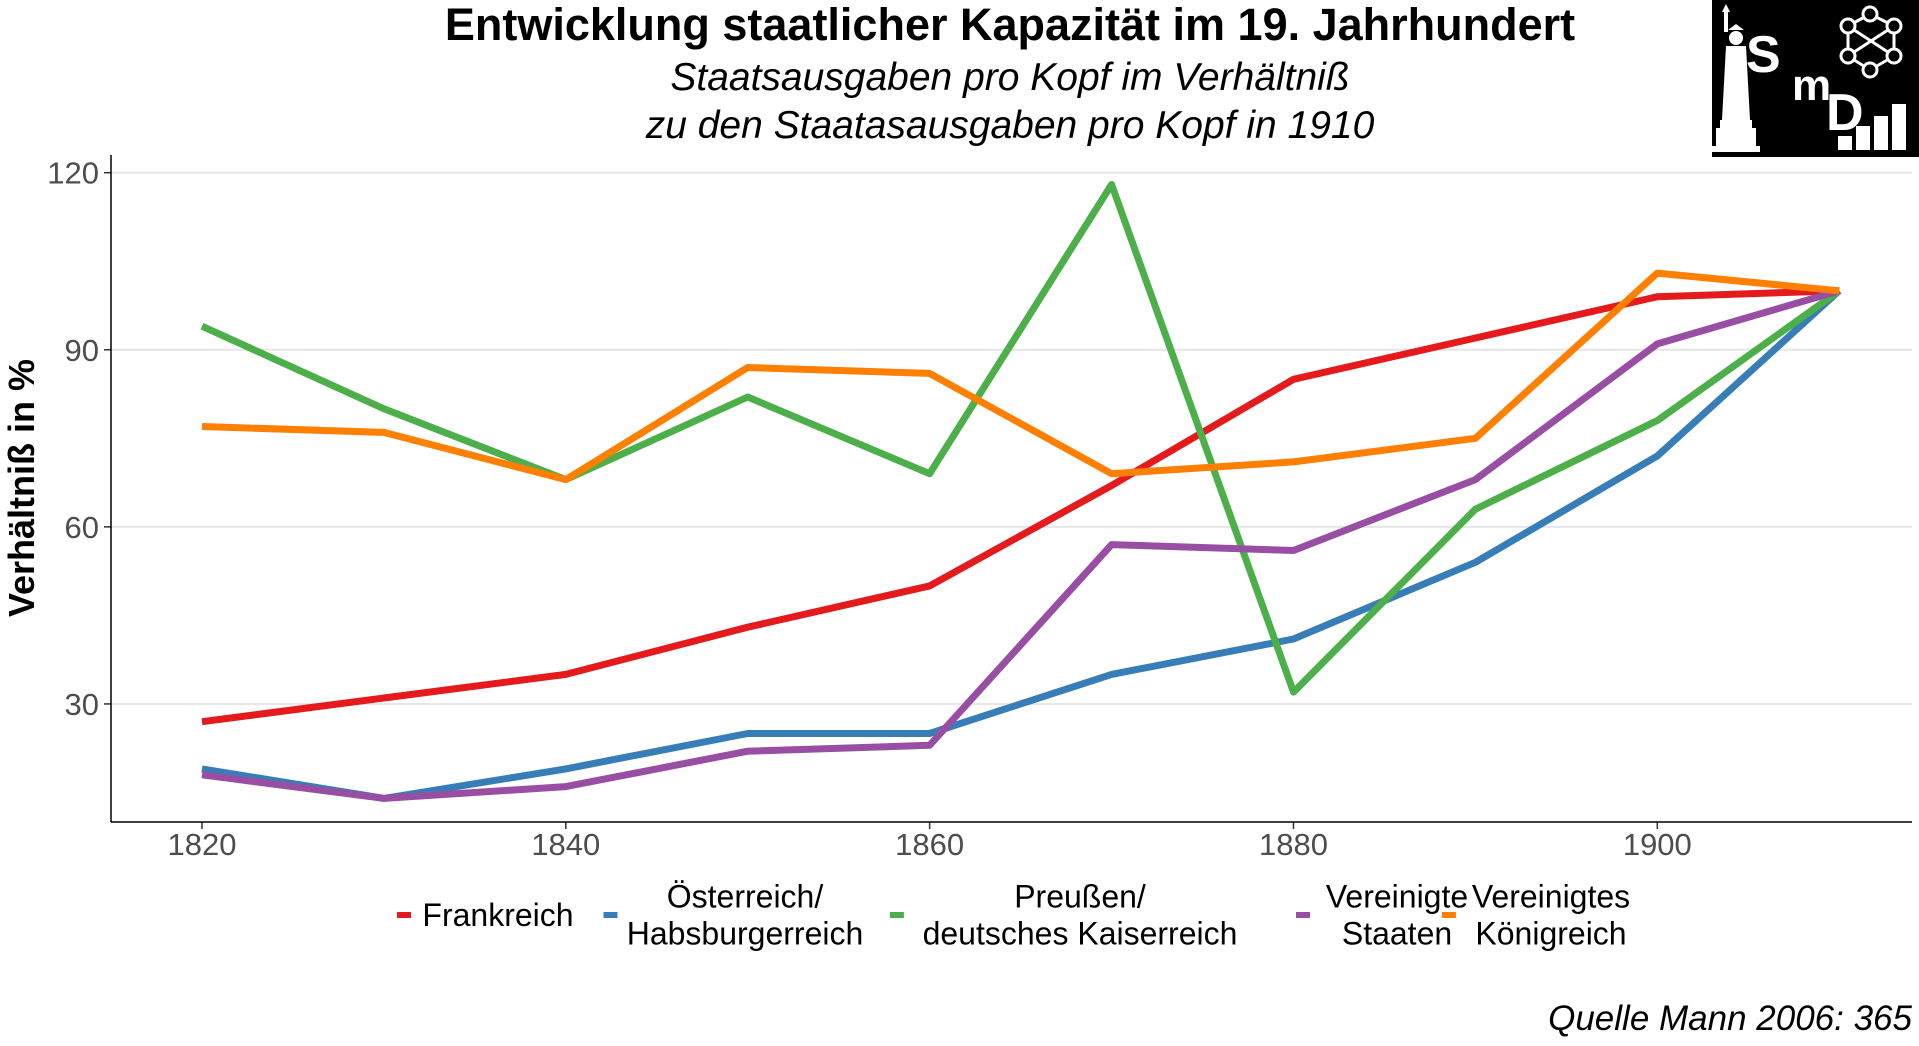 Image resolution: width=1919 pixels, height=1046 pixels. I want to click on legend-label-2: Österreich/, so click(745, 897).